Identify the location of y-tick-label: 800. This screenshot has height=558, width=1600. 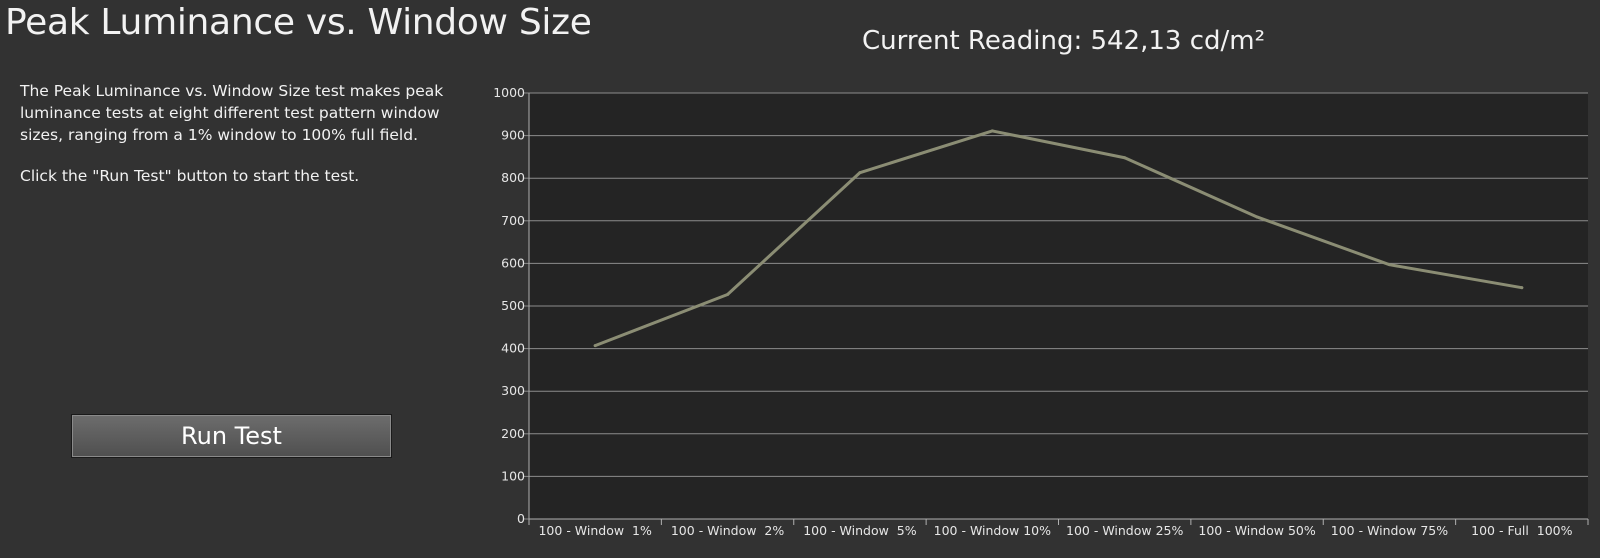
(513, 177).